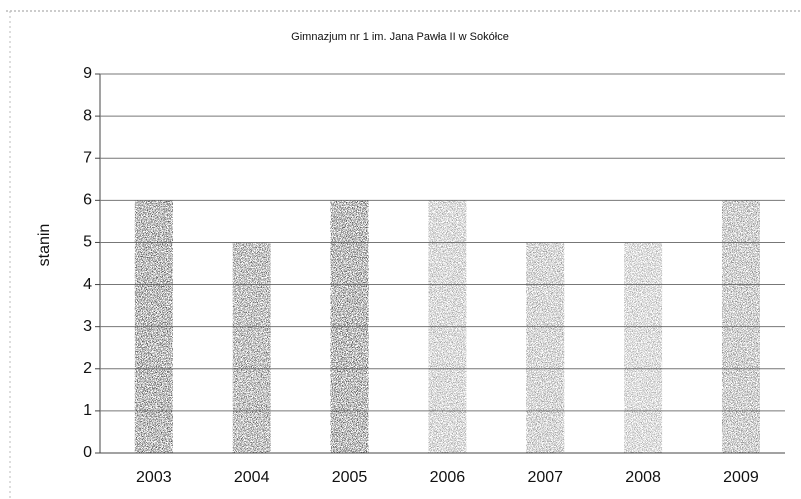 Image resolution: width=801 pixels, height=499 pixels. I want to click on y-tick-label: 6, so click(87, 200).